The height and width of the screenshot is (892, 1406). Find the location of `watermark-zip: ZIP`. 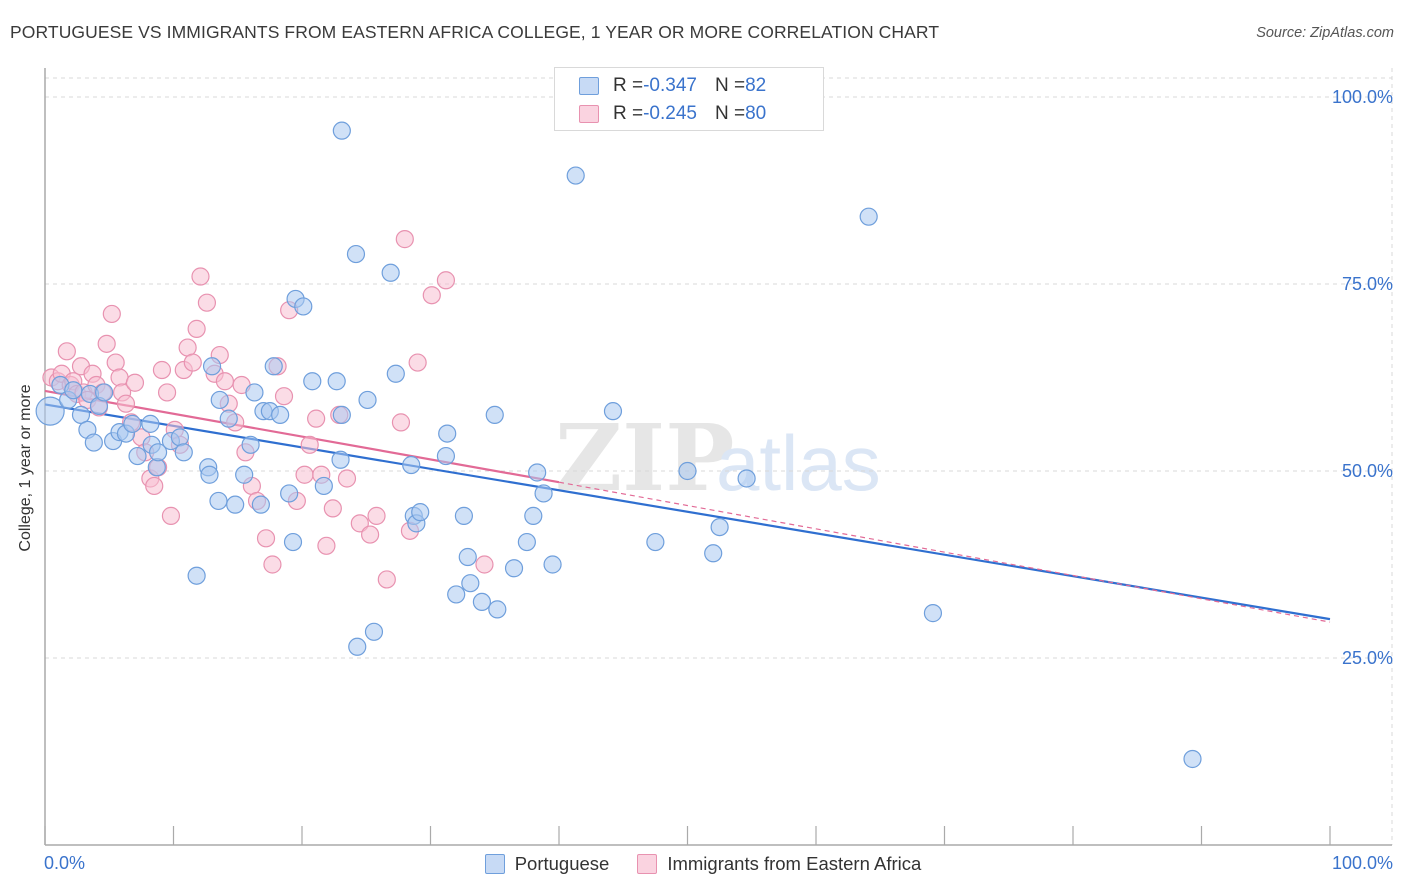

watermark-zip: ZIP is located at coordinates (644, 458).